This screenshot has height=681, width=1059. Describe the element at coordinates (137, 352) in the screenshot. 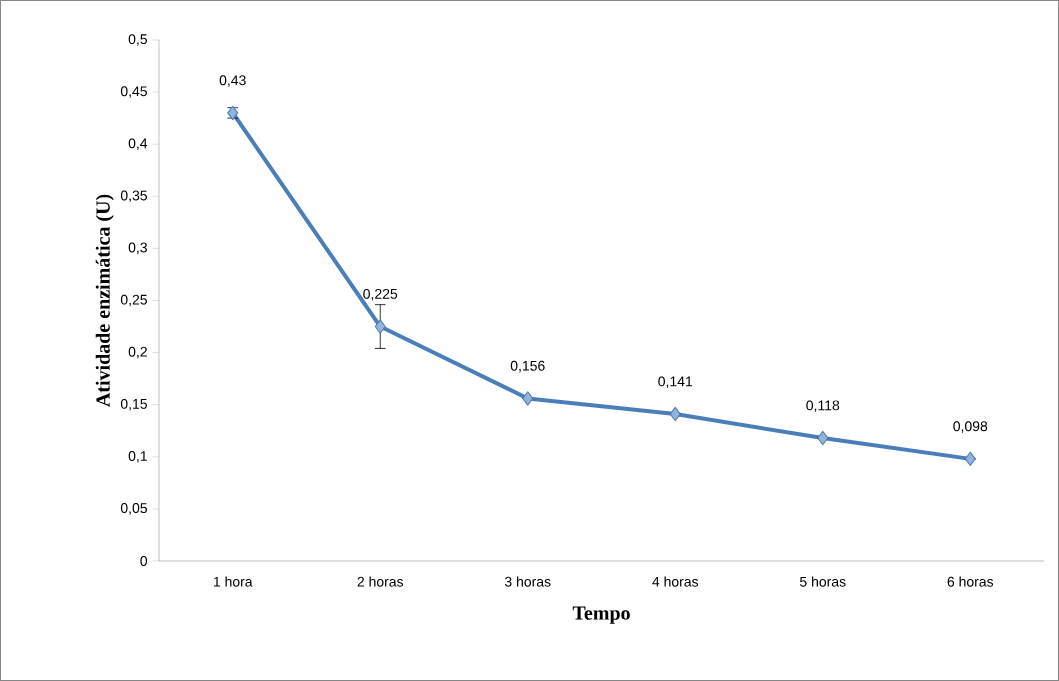

I see `y-tick-label: 0,2` at that location.